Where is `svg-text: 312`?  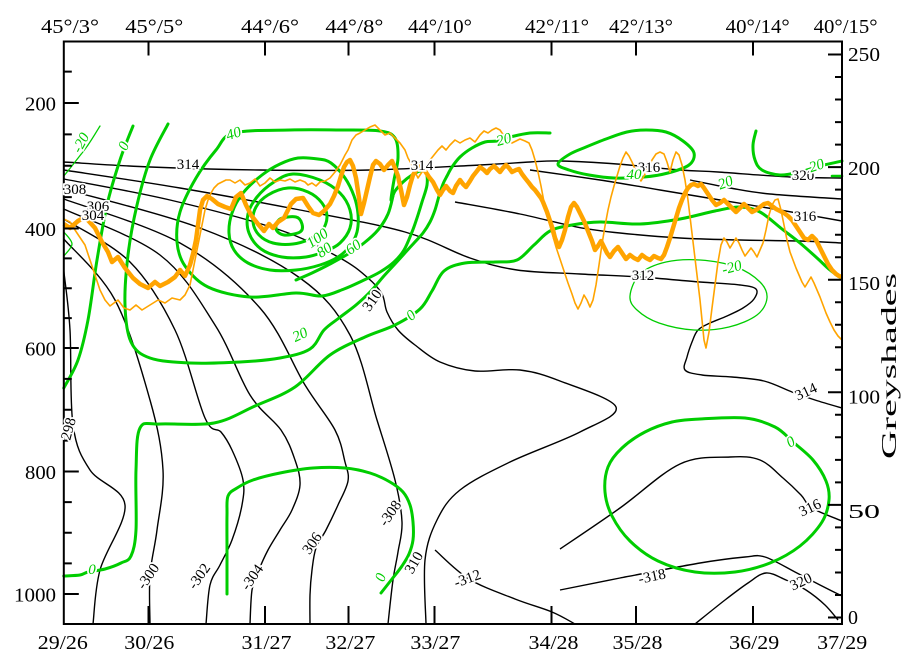 svg-text: 312 is located at coordinates (643, 276).